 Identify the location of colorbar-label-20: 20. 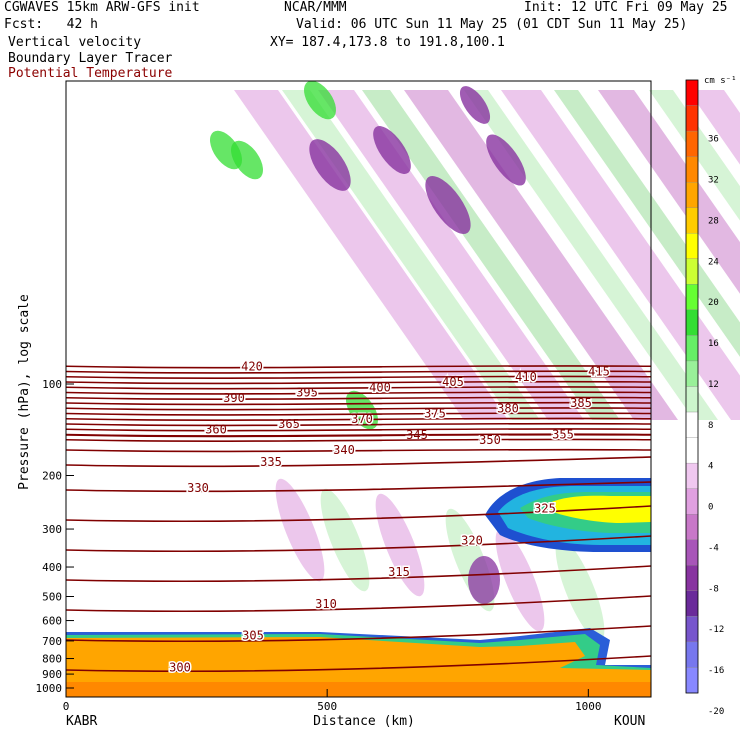
(713, 303).